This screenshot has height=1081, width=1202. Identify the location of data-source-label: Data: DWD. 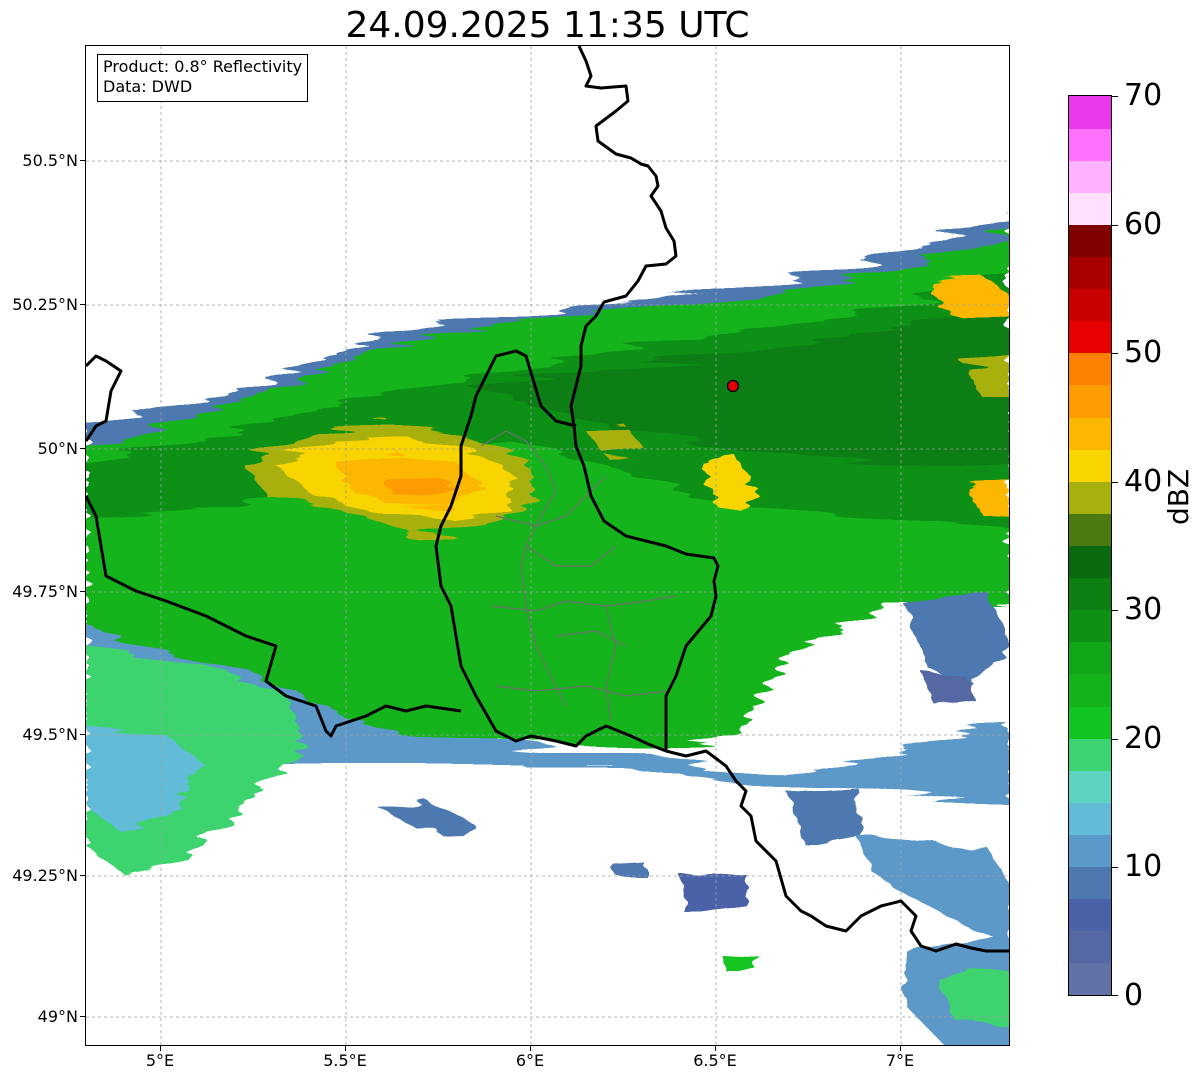
(148, 86).